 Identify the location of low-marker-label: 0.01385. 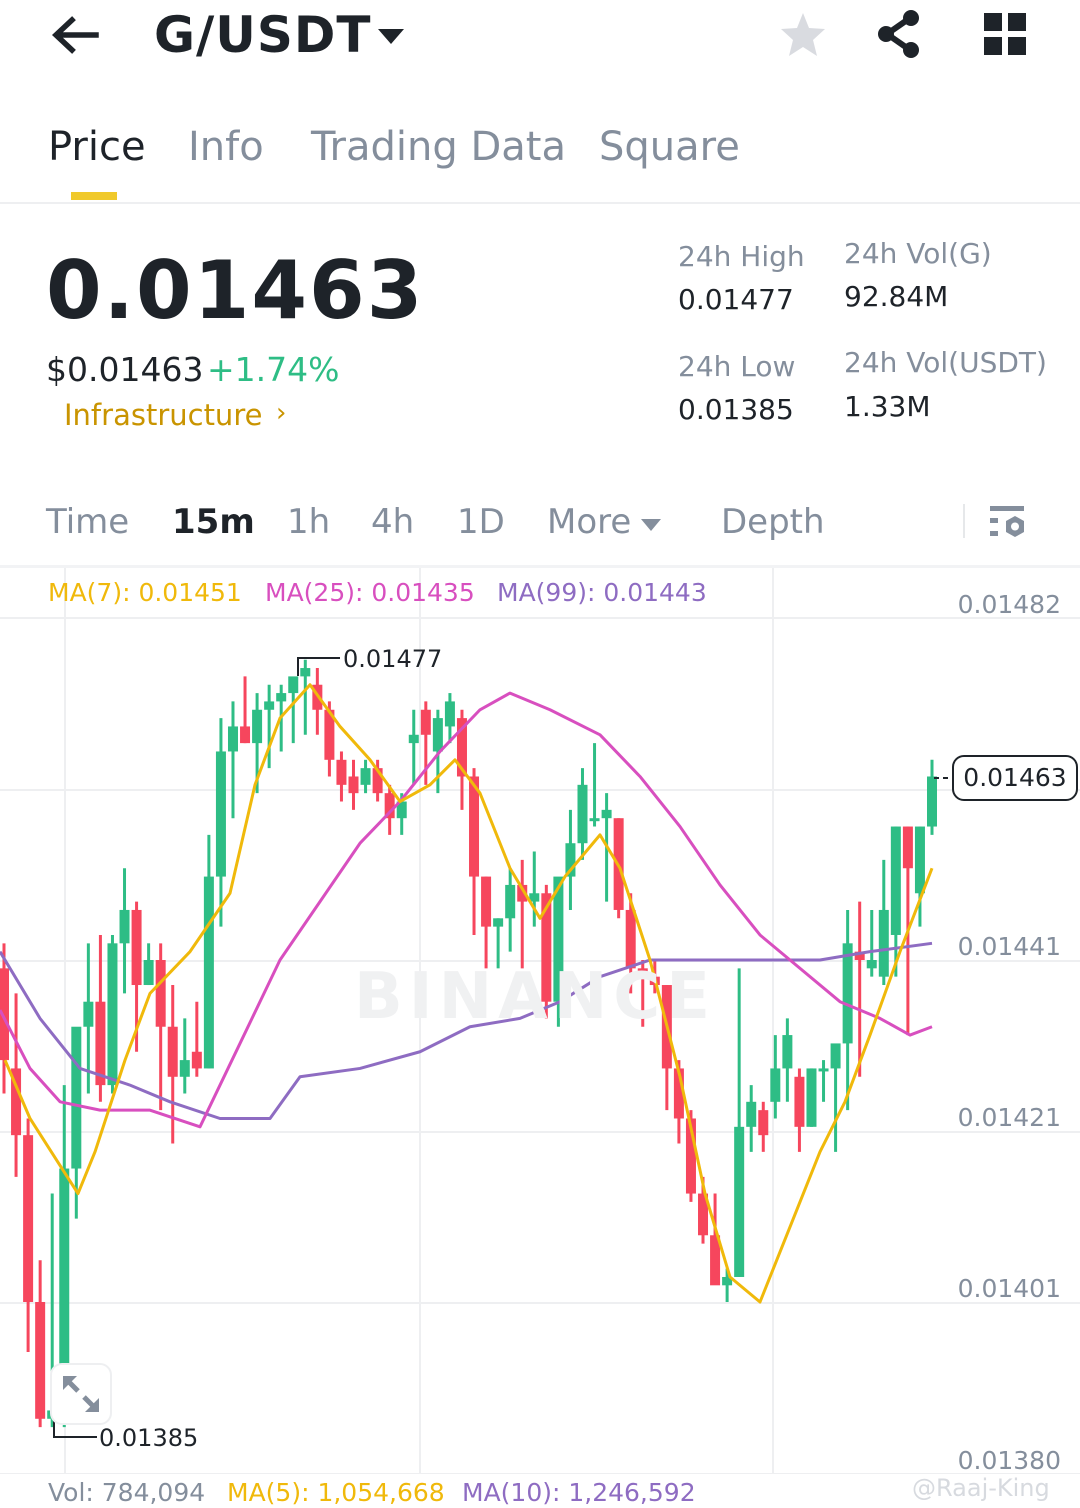
(149, 1438).